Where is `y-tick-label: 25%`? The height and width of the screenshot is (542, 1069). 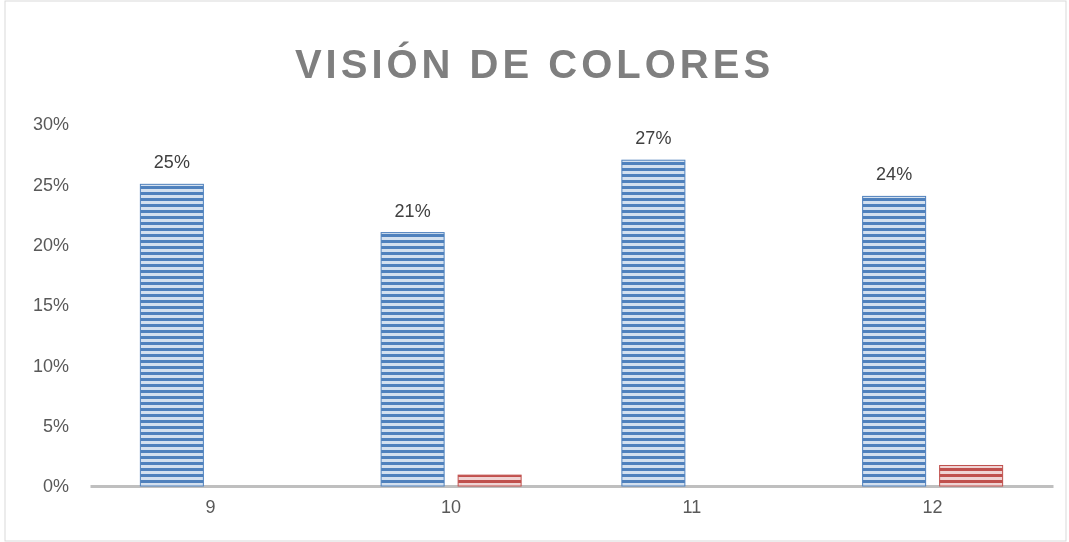
y-tick-label: 25% is located at coordinates (50, 184).